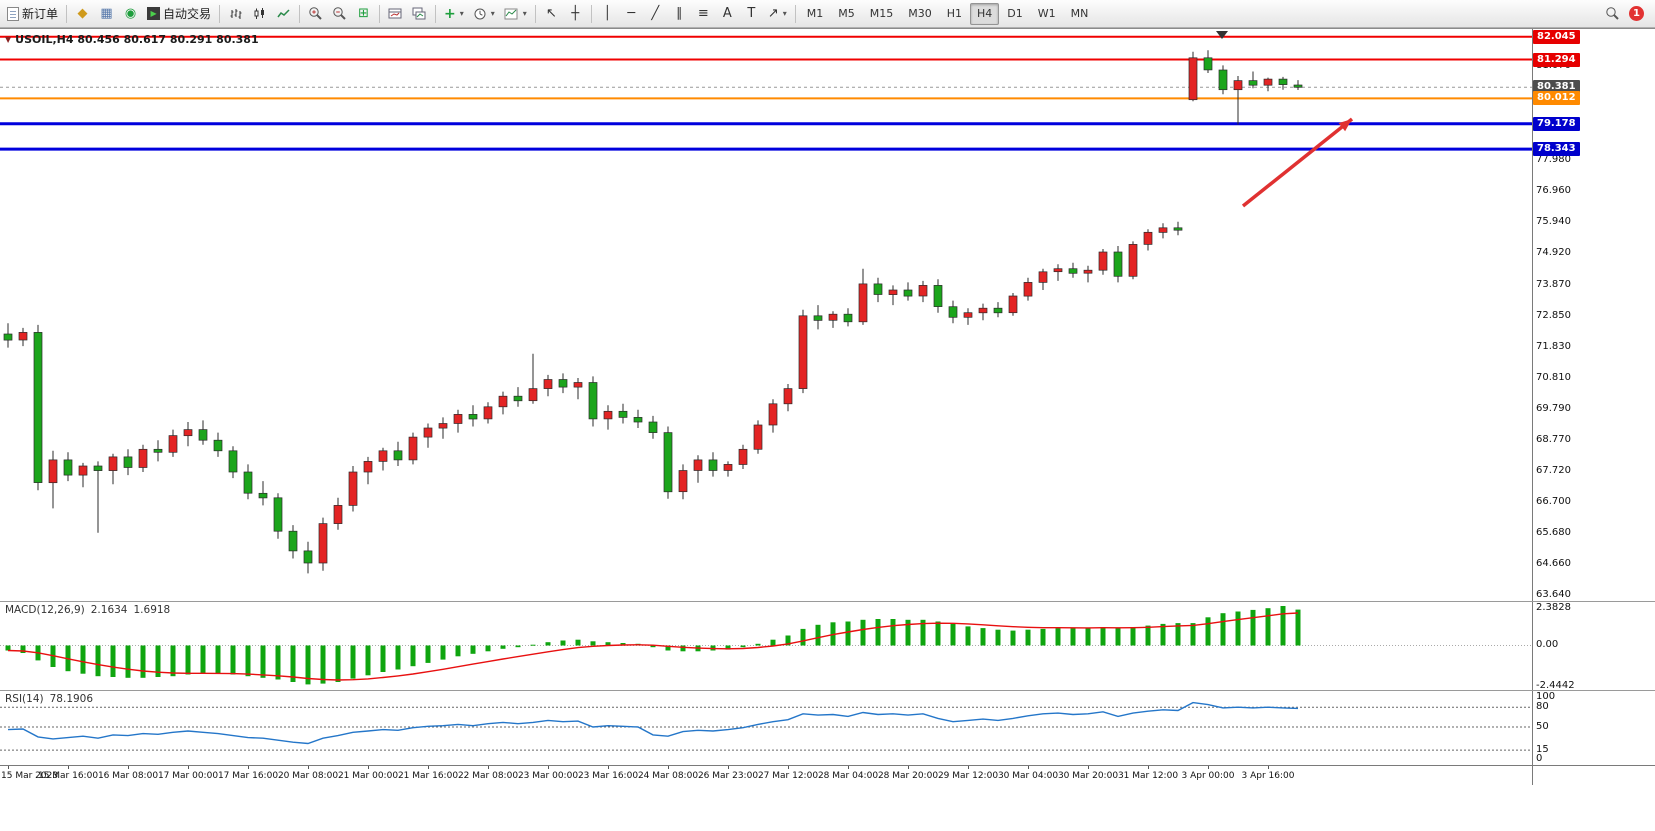  Describe the element at coordinates (1553, 607) in the screenshot. I see `macd-tick: 2.3828` at that location.